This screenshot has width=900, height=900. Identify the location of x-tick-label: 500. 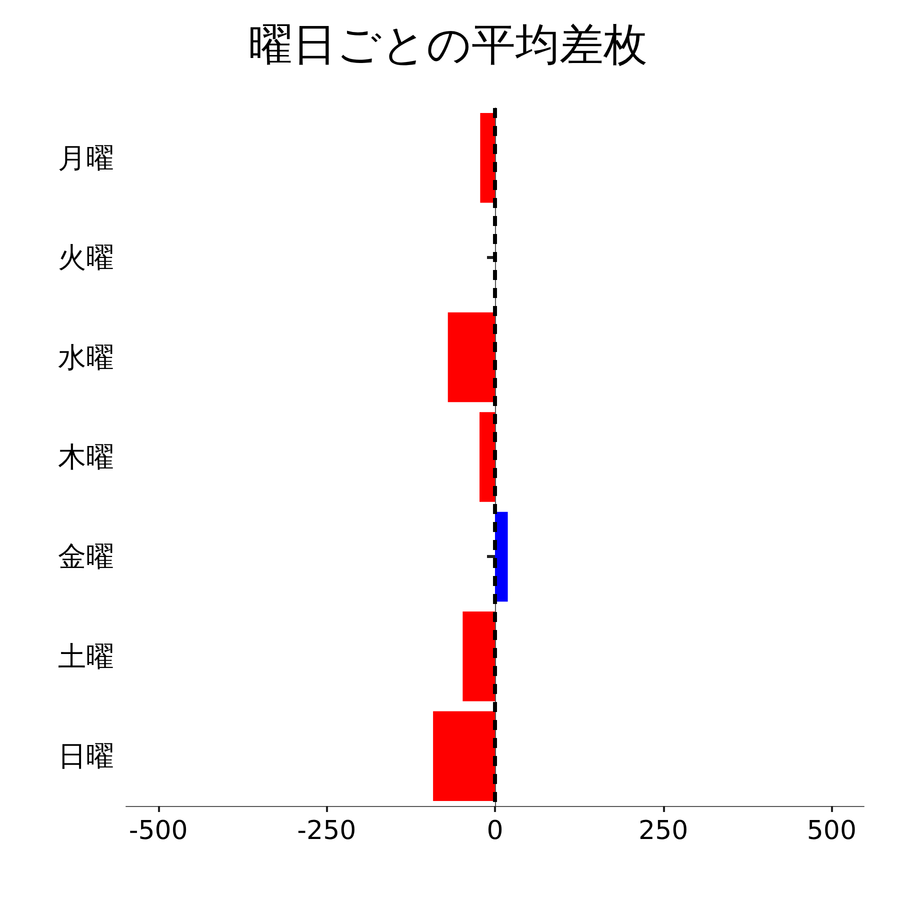
(831, 831).